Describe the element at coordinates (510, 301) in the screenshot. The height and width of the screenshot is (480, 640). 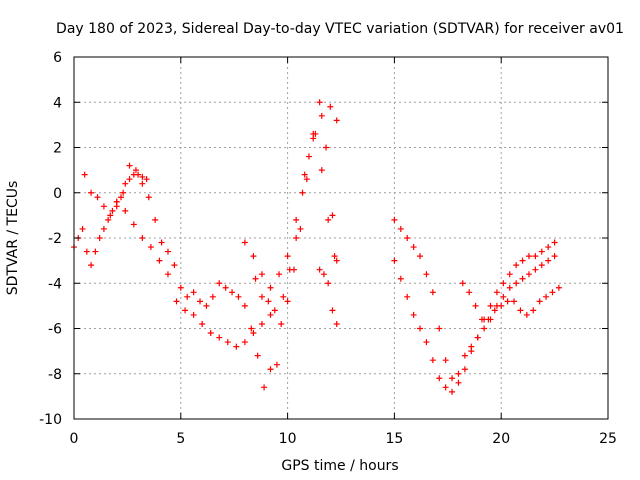
I see `series-trace-j` at that location.